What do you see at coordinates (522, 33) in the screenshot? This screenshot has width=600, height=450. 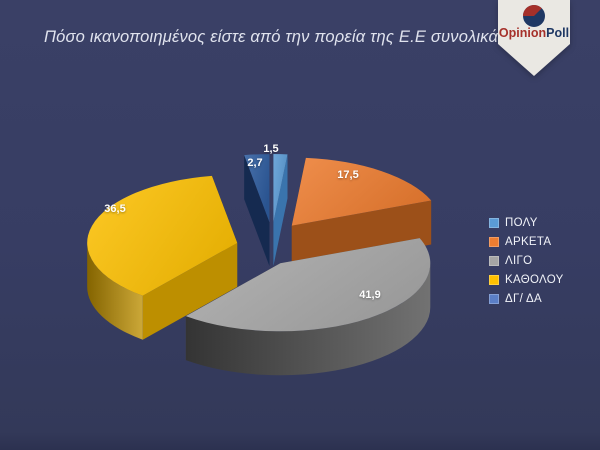 I see `logo-brand-primary: Opinion` at bounding box center [522, 33].